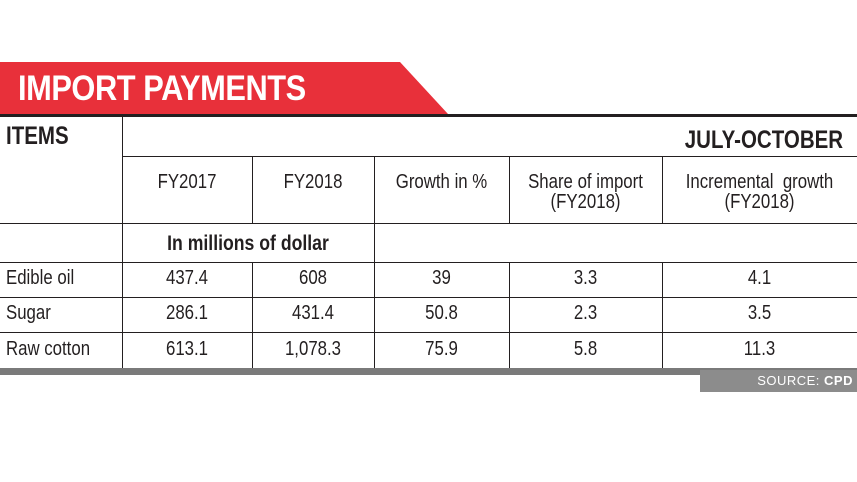 The image size is (857, 482). I want to click on cell-incremental: 11.3, so click(759, 349).